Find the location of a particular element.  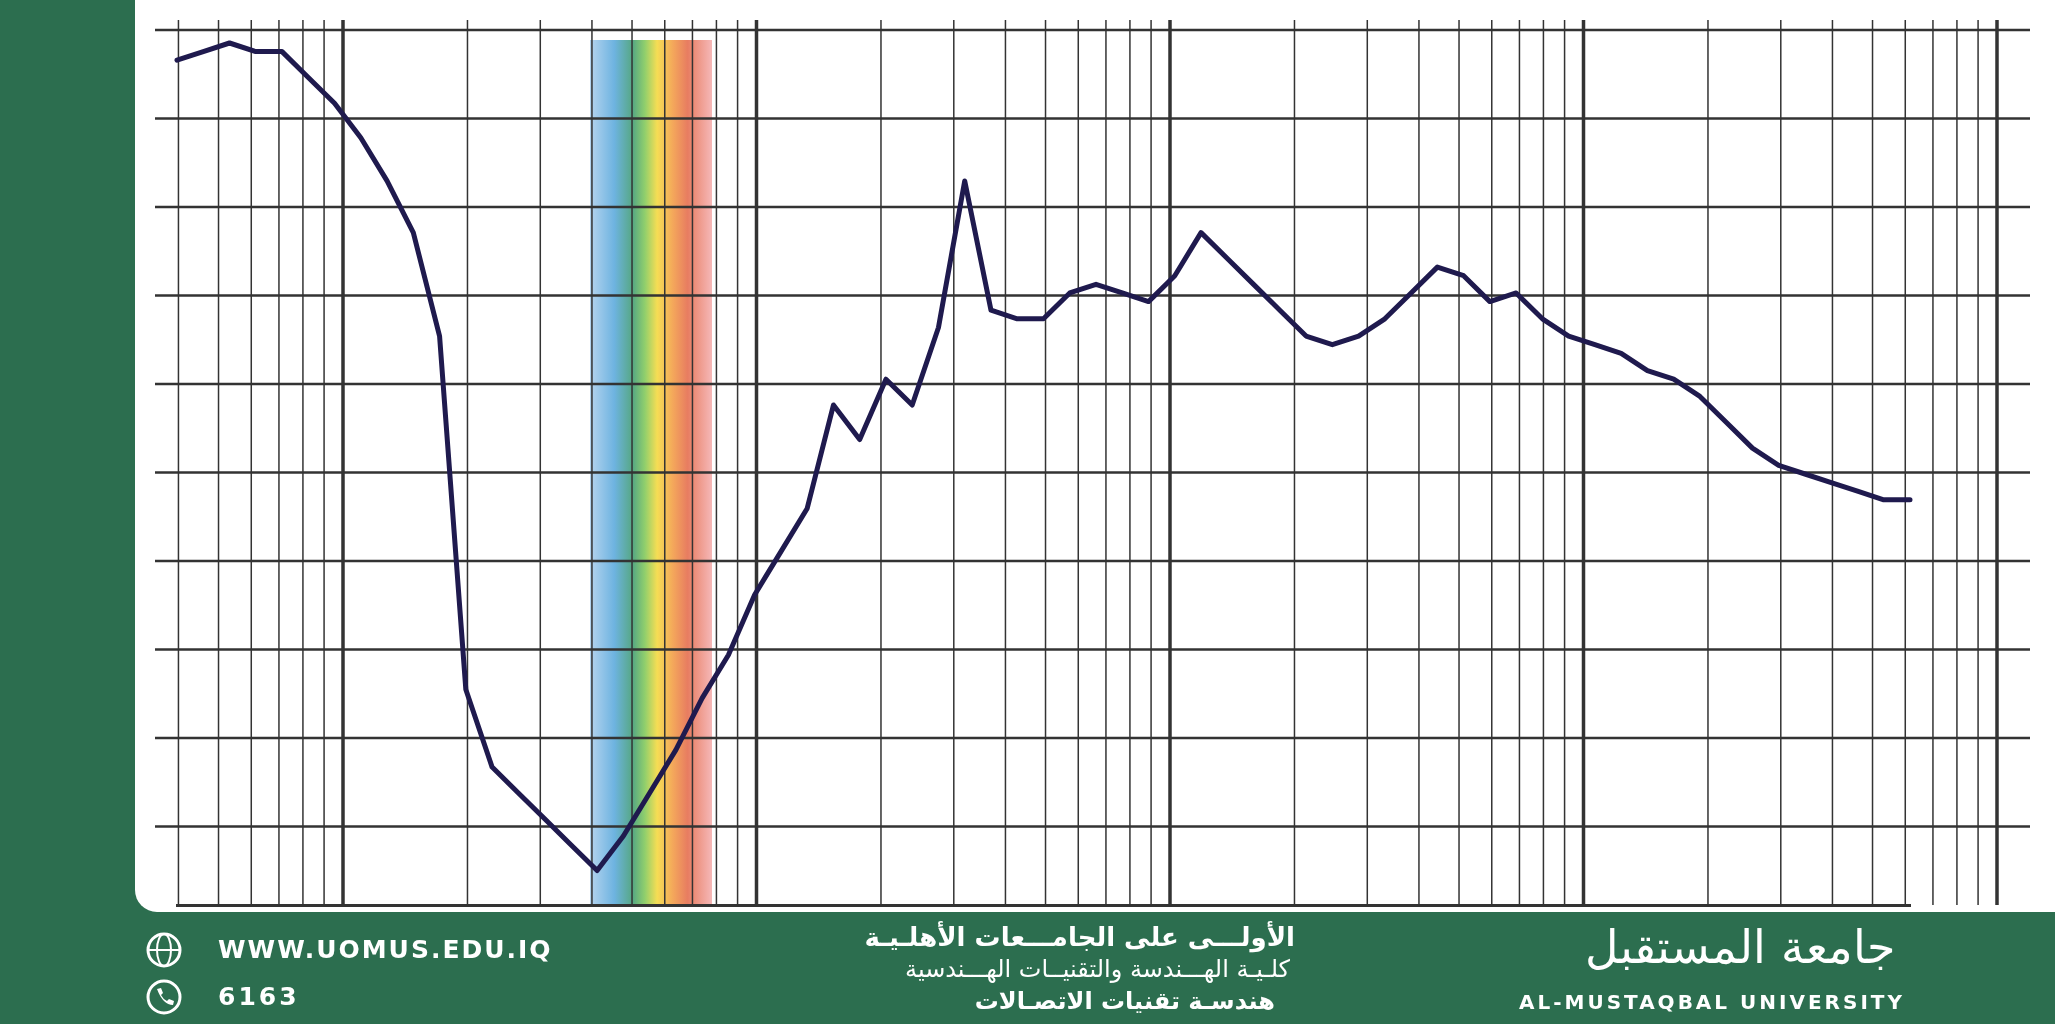

text: WWW.UOMUS.EDU.IQ is located at coordinates (385, 949).